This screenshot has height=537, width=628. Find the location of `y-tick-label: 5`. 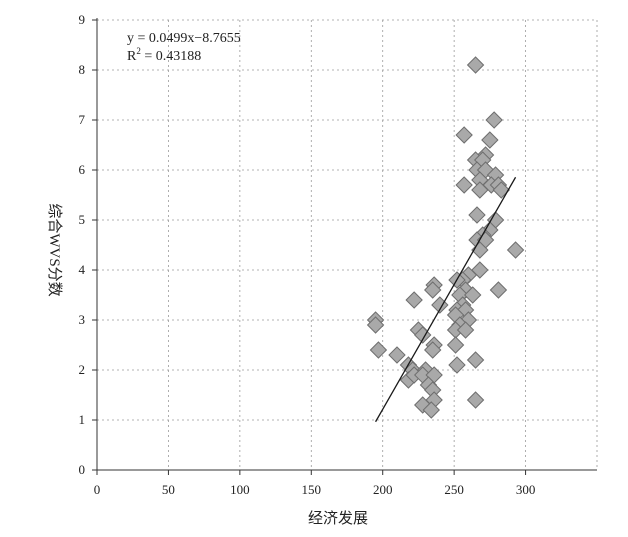

y-tick-label: 5 is located at coordinates (82, 219).